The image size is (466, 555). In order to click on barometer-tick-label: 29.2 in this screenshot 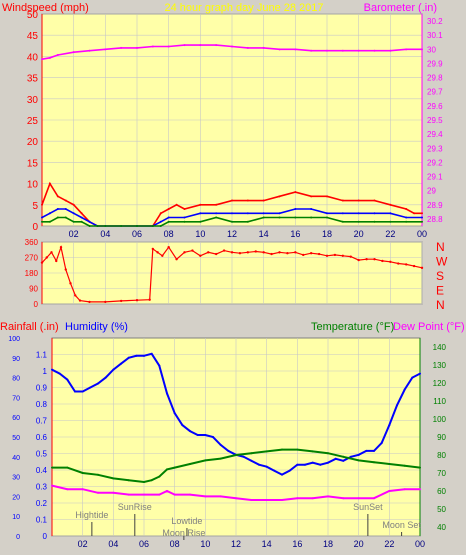, I will do `click(435, 162)`.